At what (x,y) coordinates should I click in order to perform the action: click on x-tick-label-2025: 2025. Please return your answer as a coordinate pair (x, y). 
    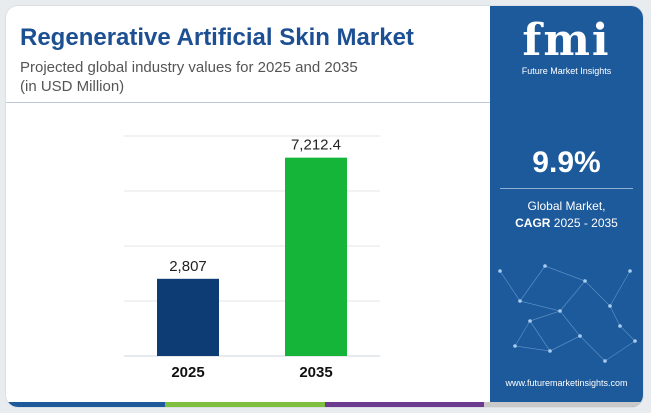
    Looking at the image, I should click on (187, 372).